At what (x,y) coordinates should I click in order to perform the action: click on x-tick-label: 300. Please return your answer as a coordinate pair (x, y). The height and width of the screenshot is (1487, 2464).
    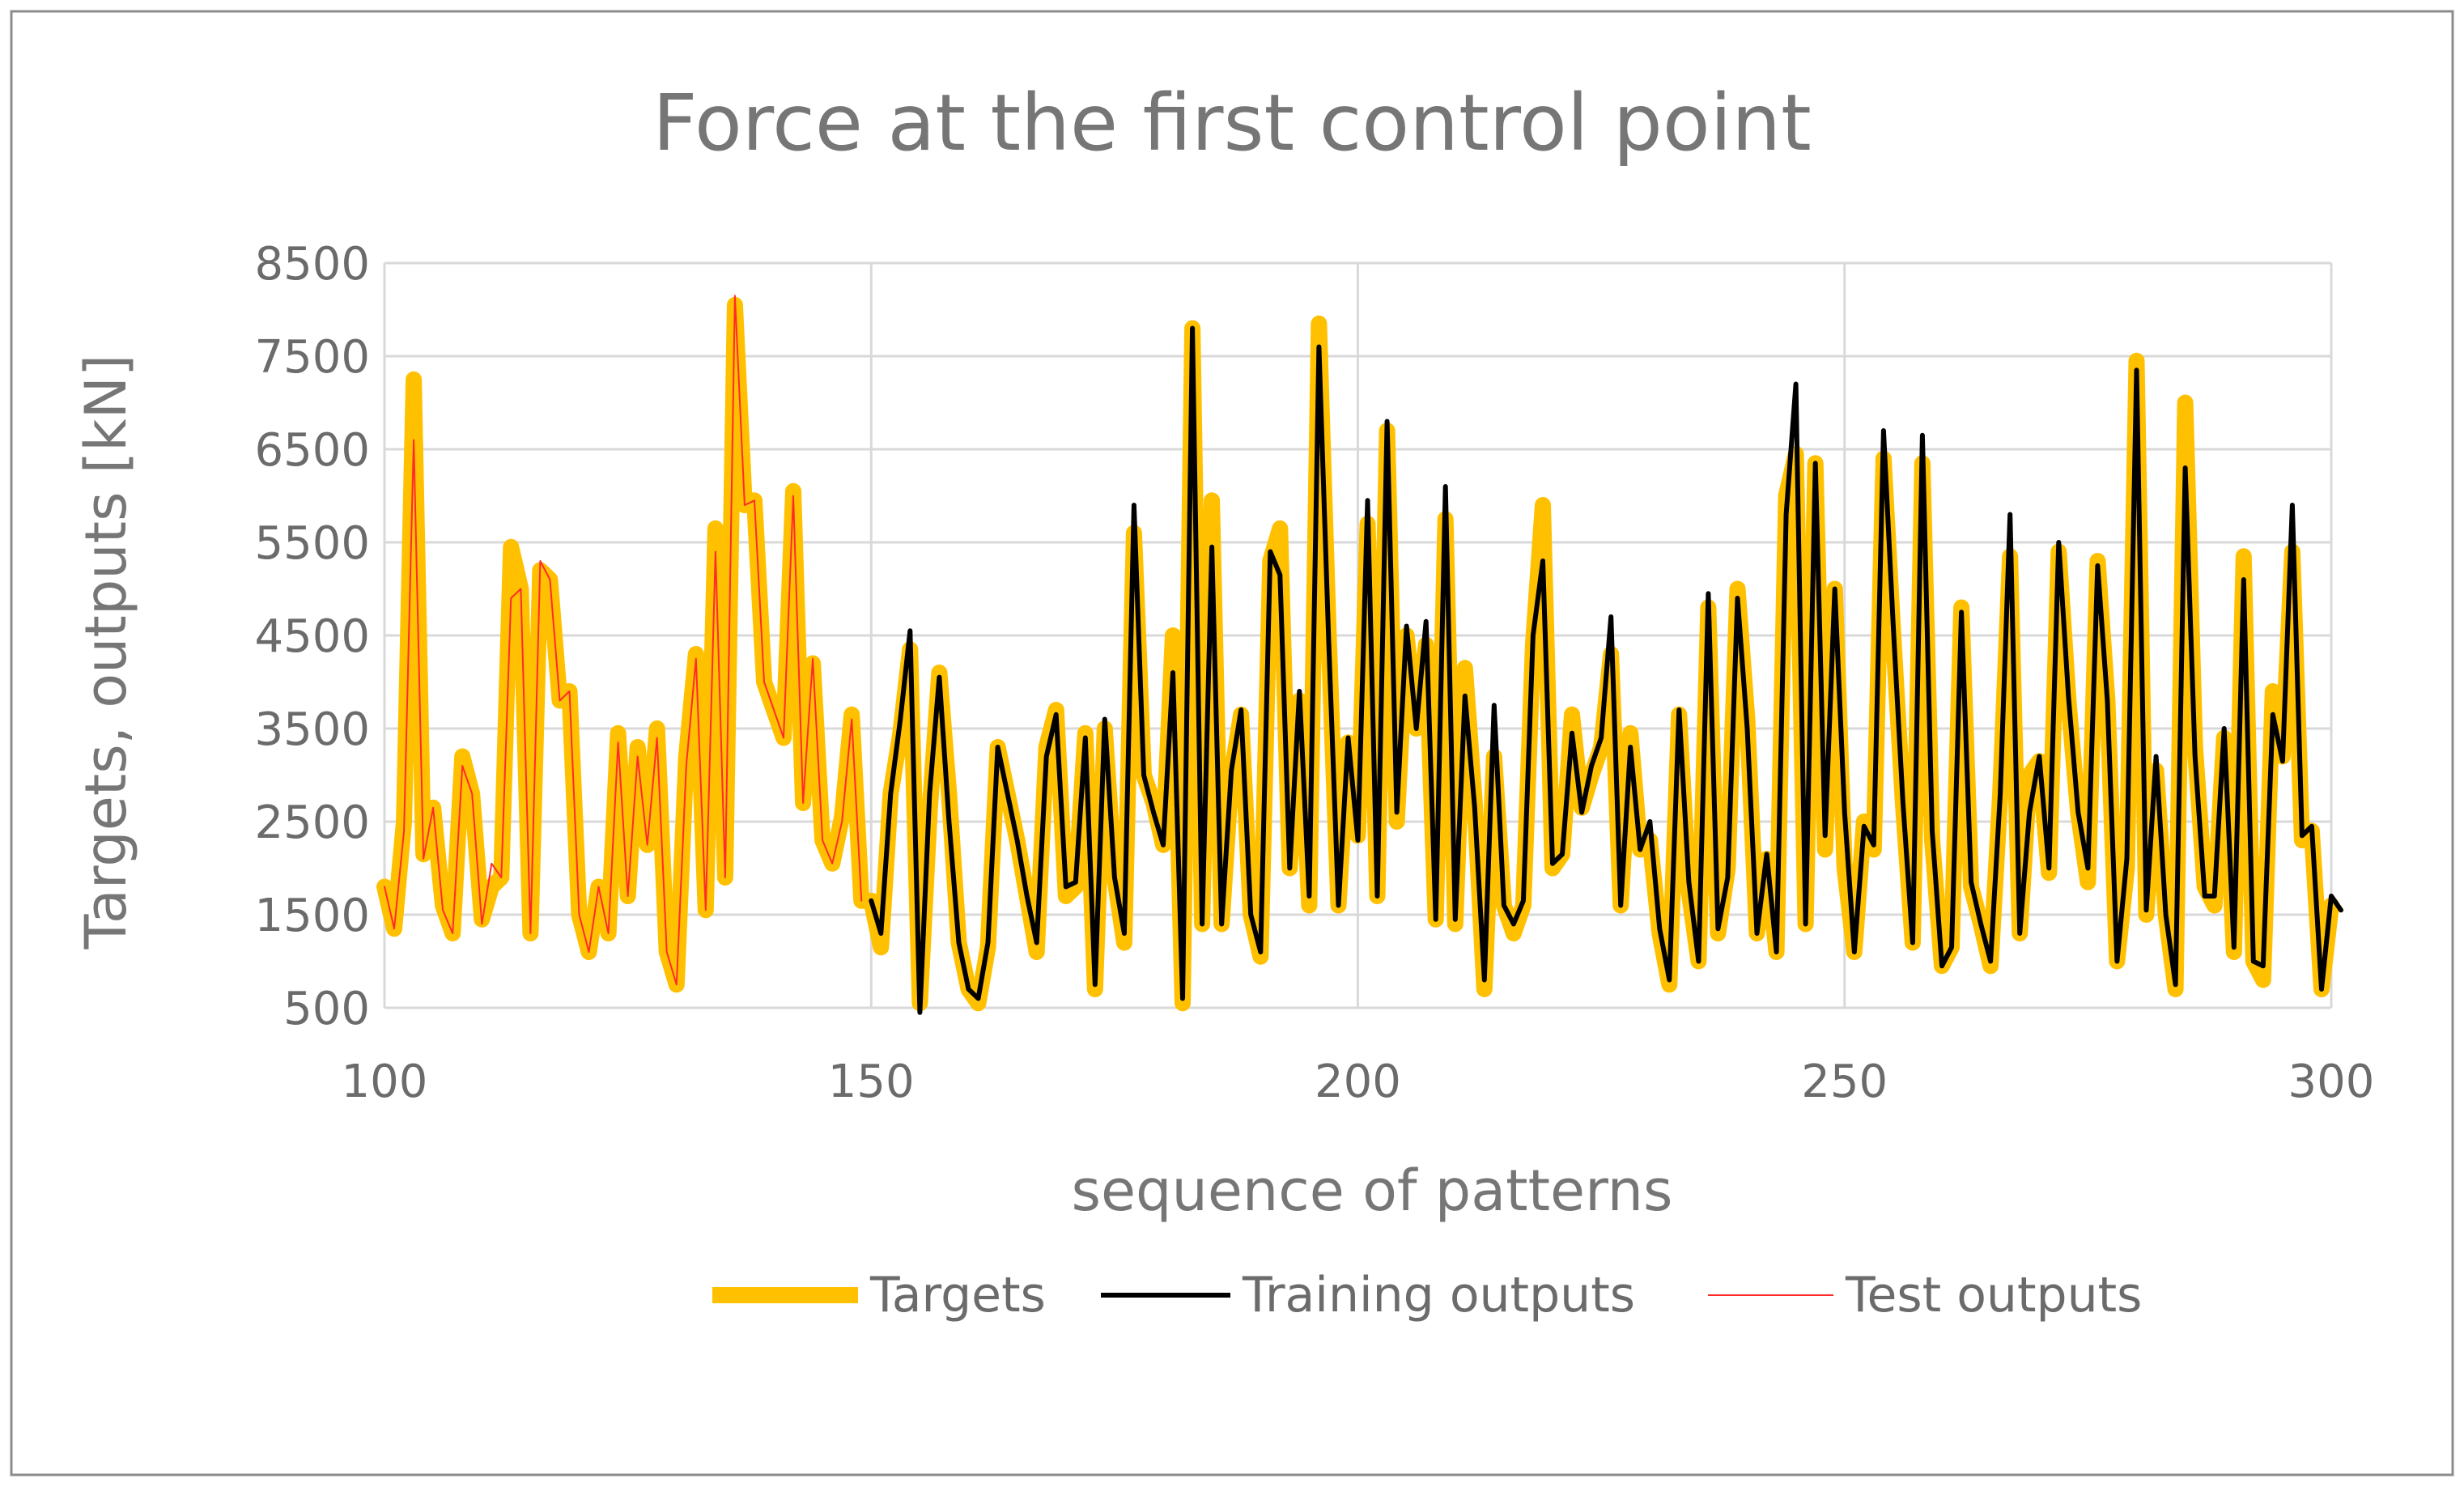
    Looking at the image, I should click on (2331, 1082).